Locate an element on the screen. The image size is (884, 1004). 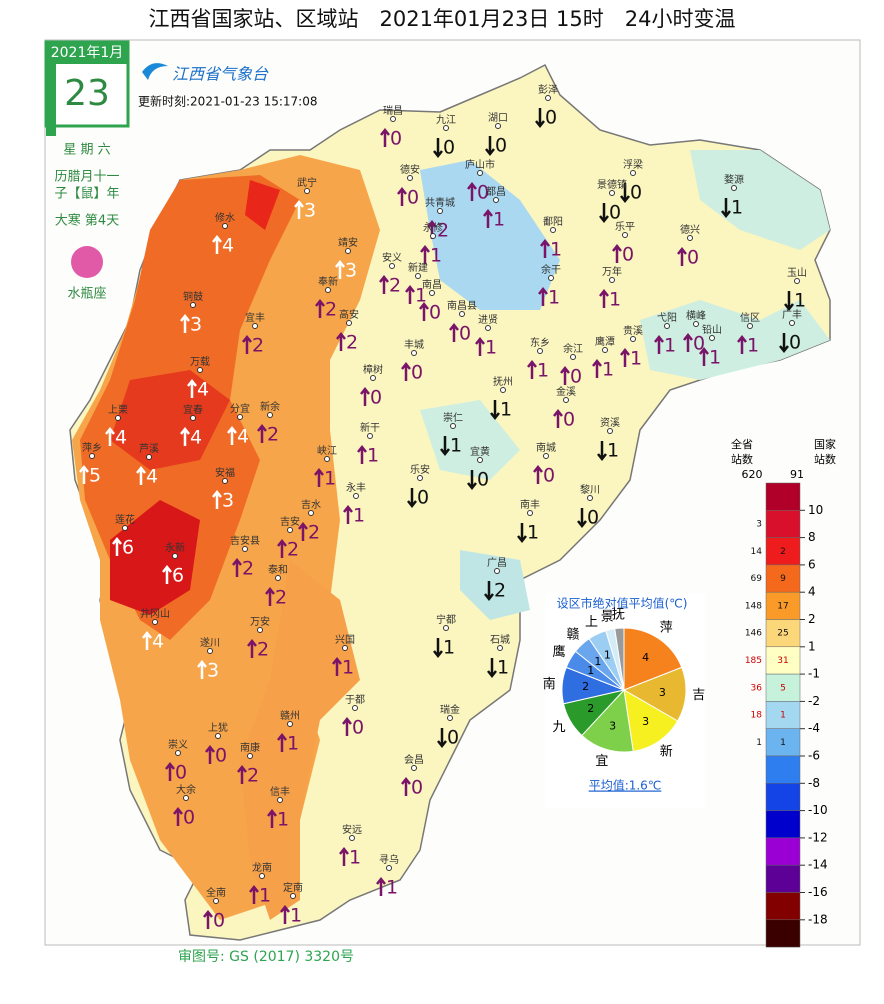
calendar-zodiac: 子【鼠】年 is located at coordinates (86, 194).